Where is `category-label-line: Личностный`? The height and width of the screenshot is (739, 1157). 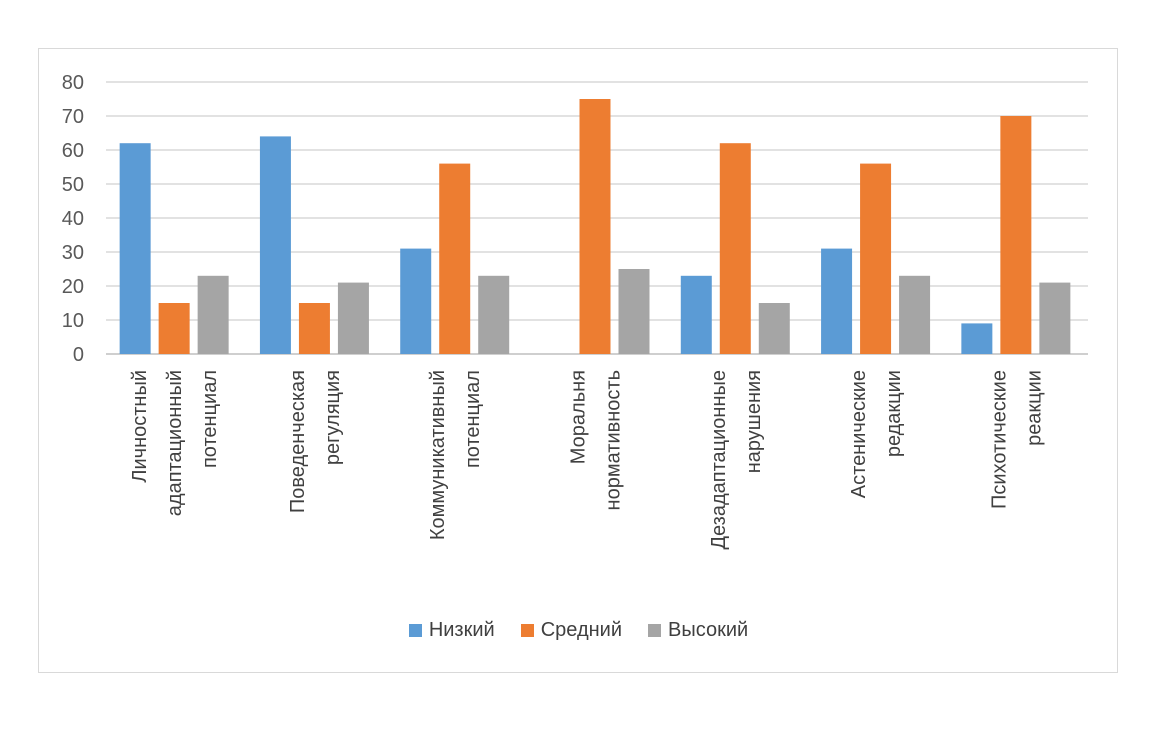
category-label-line: Личностный is located at coordinates (140, 426).